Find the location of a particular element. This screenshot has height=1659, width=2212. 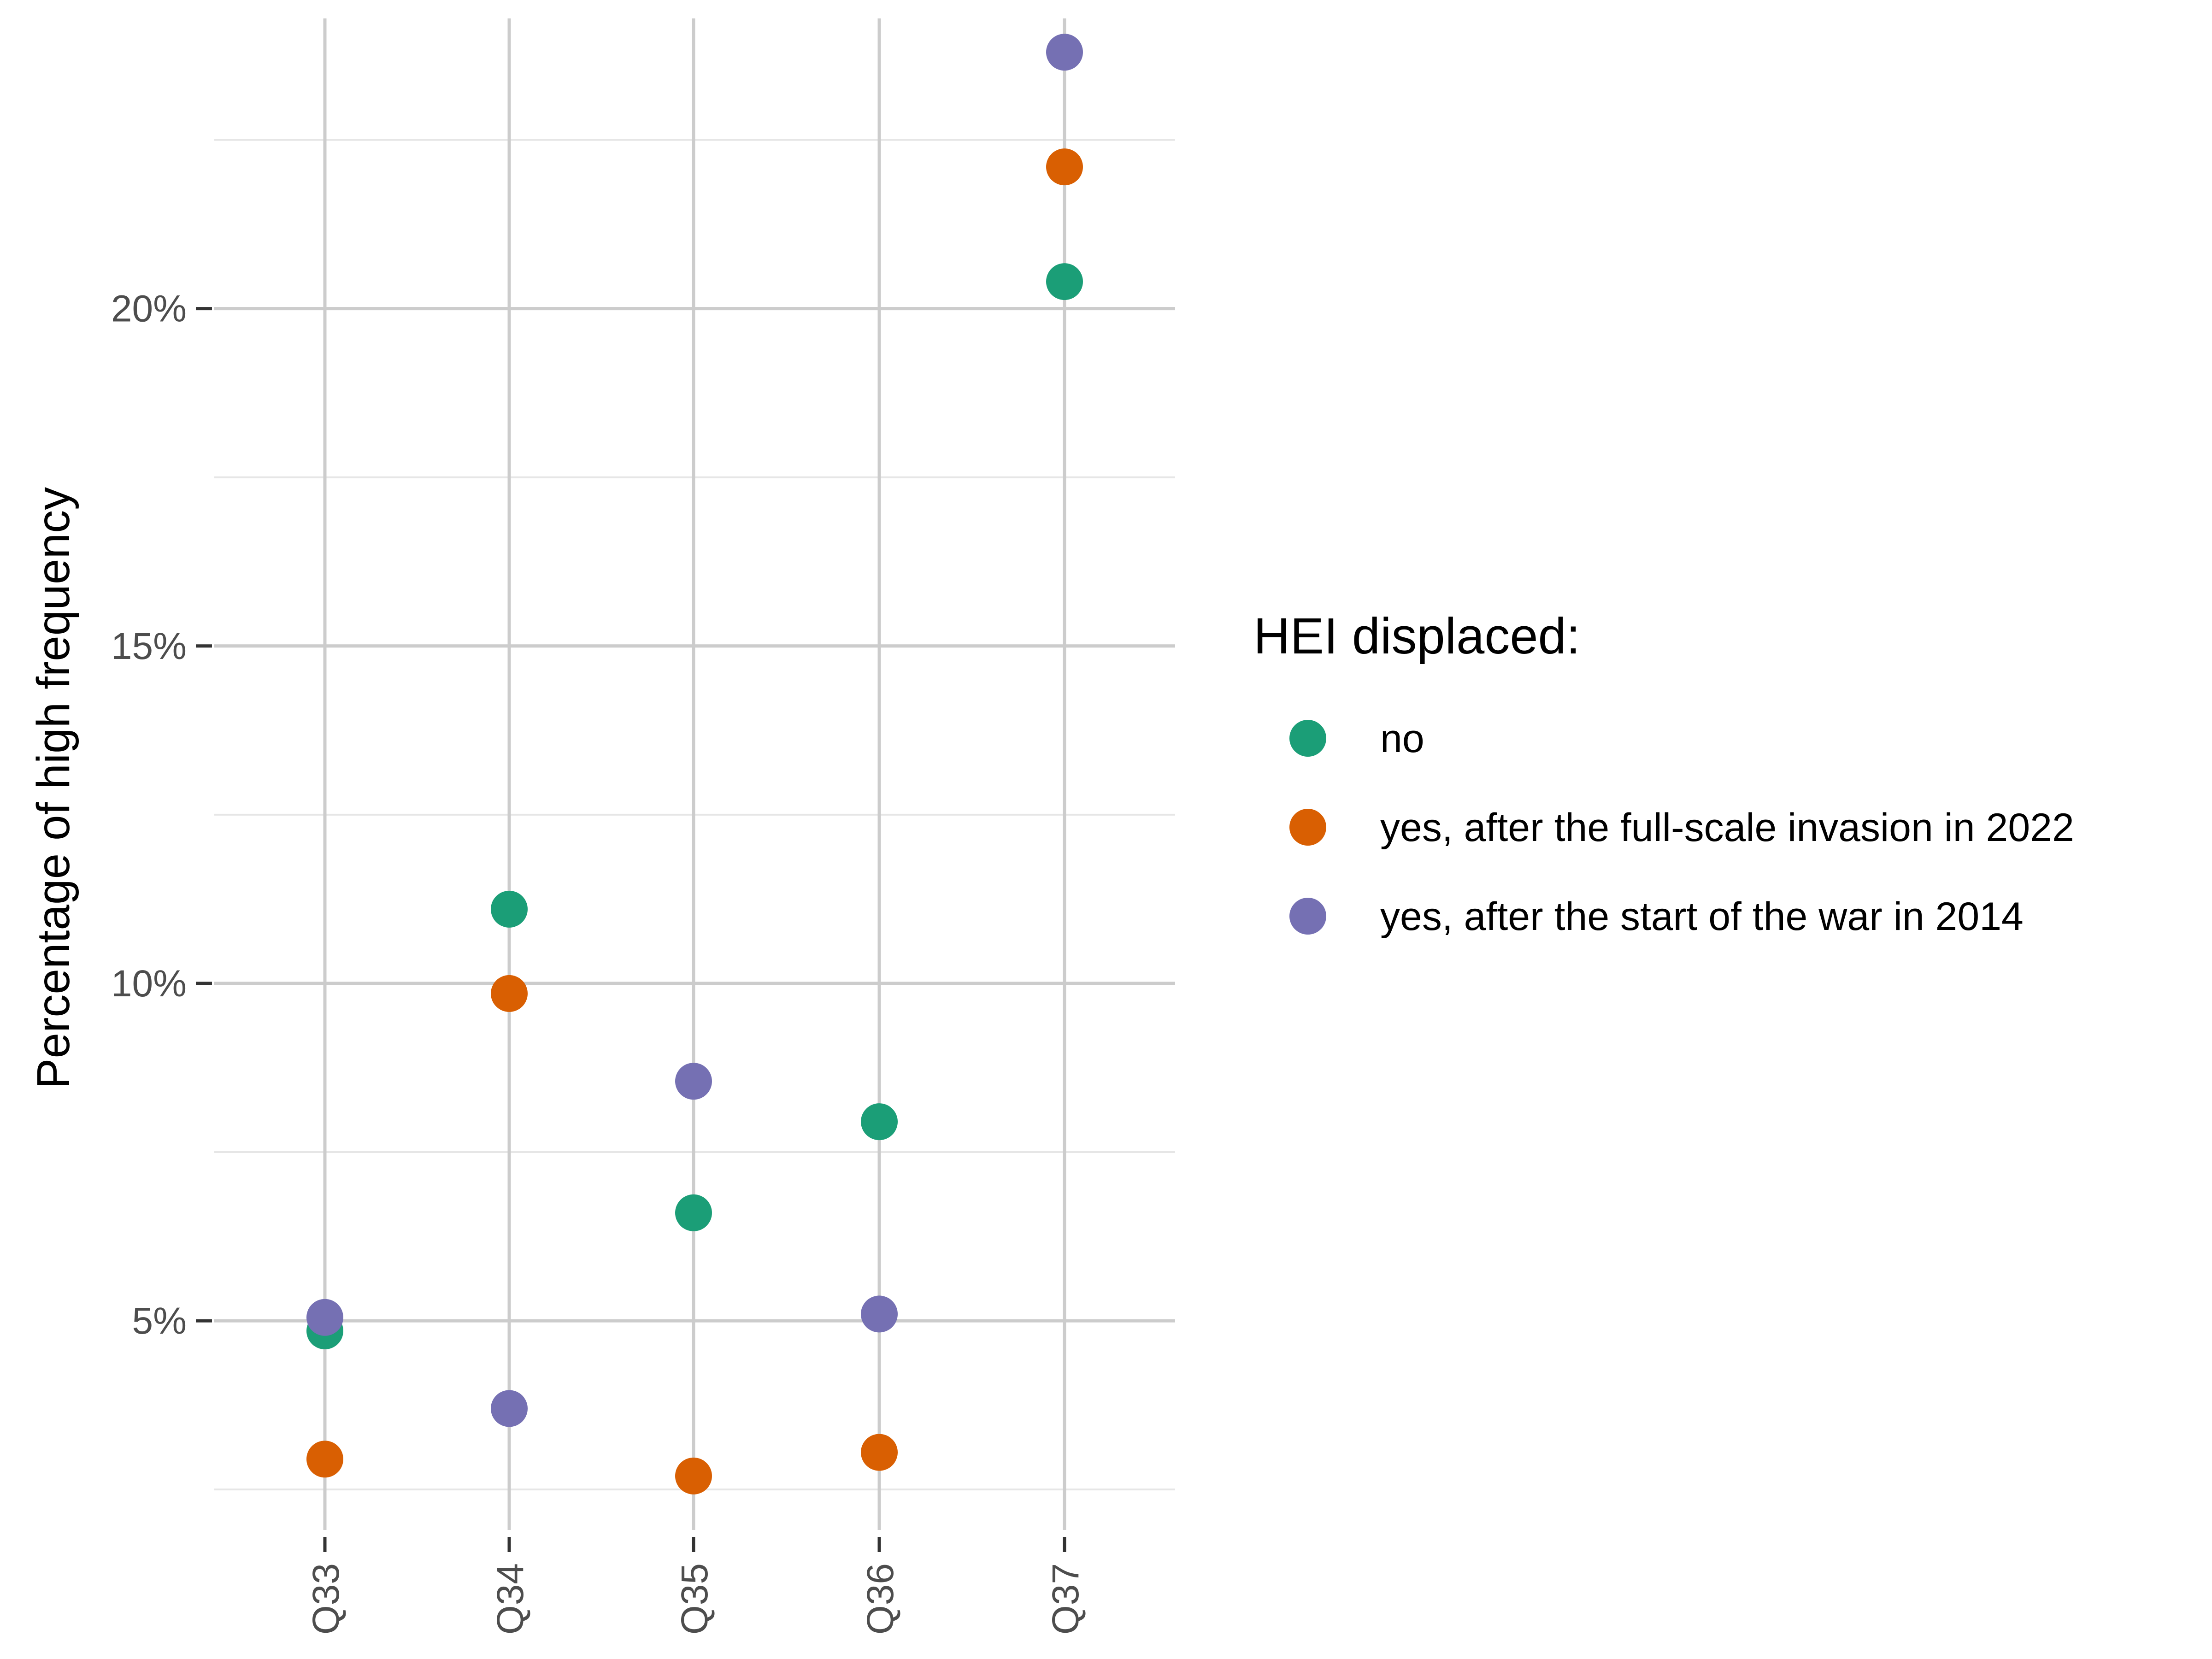

x-tick-label: Q35 is located at coordinates (695, 1599).